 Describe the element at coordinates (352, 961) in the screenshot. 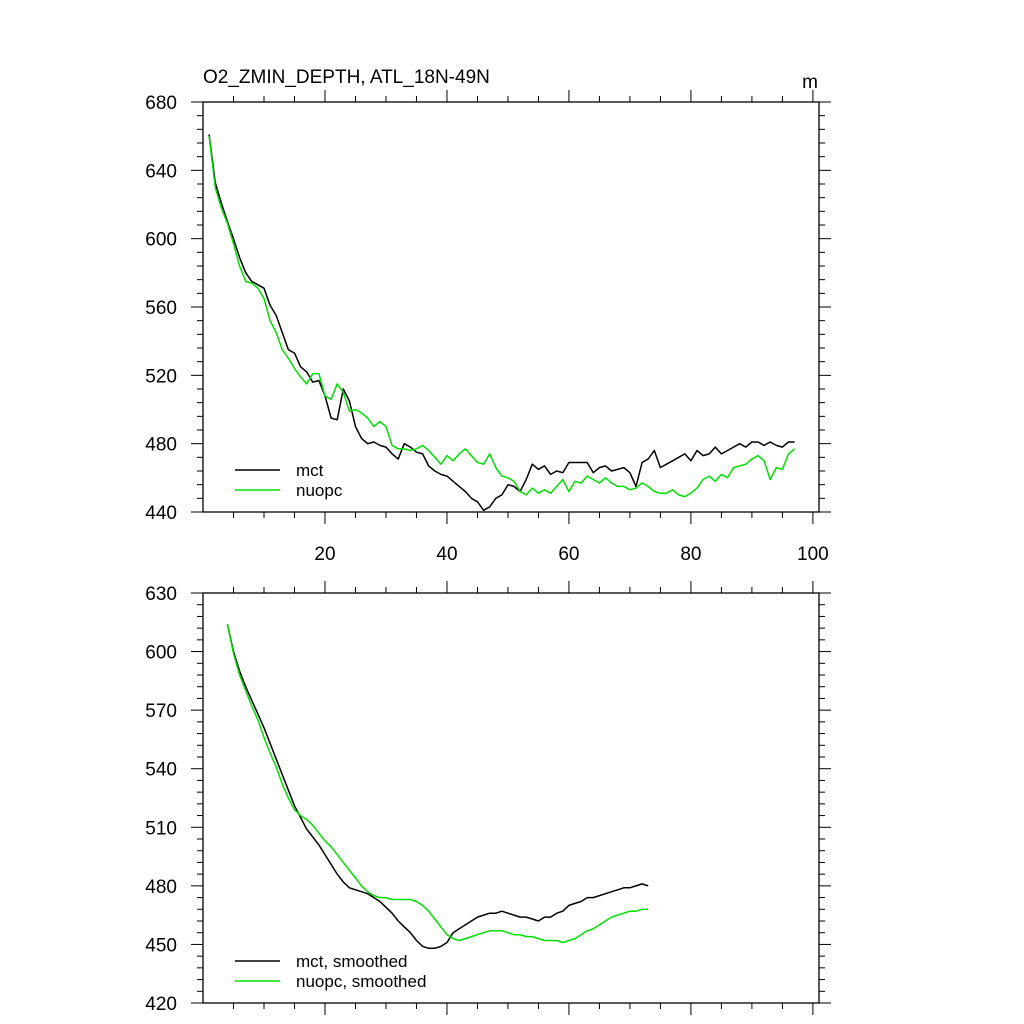

I see `legend-label: mct, smoothed` at that location.